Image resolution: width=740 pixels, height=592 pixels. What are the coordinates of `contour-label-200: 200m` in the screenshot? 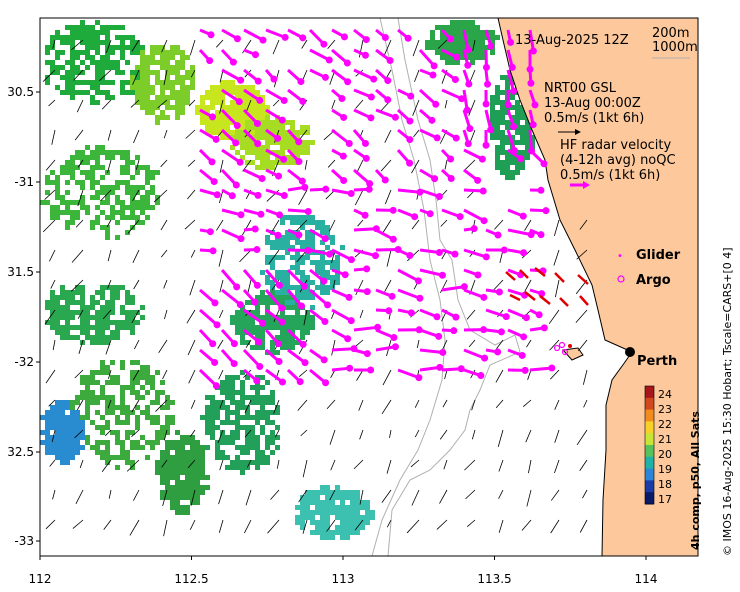 It's located at (670, 33).